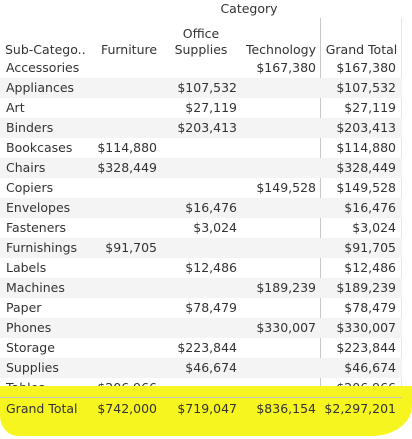 The height and width of the screenshot is (439, 412). Describe the element at coordinates (370, 367) in the screenshot. I see `grand-total-cell: $46,674` at that location.